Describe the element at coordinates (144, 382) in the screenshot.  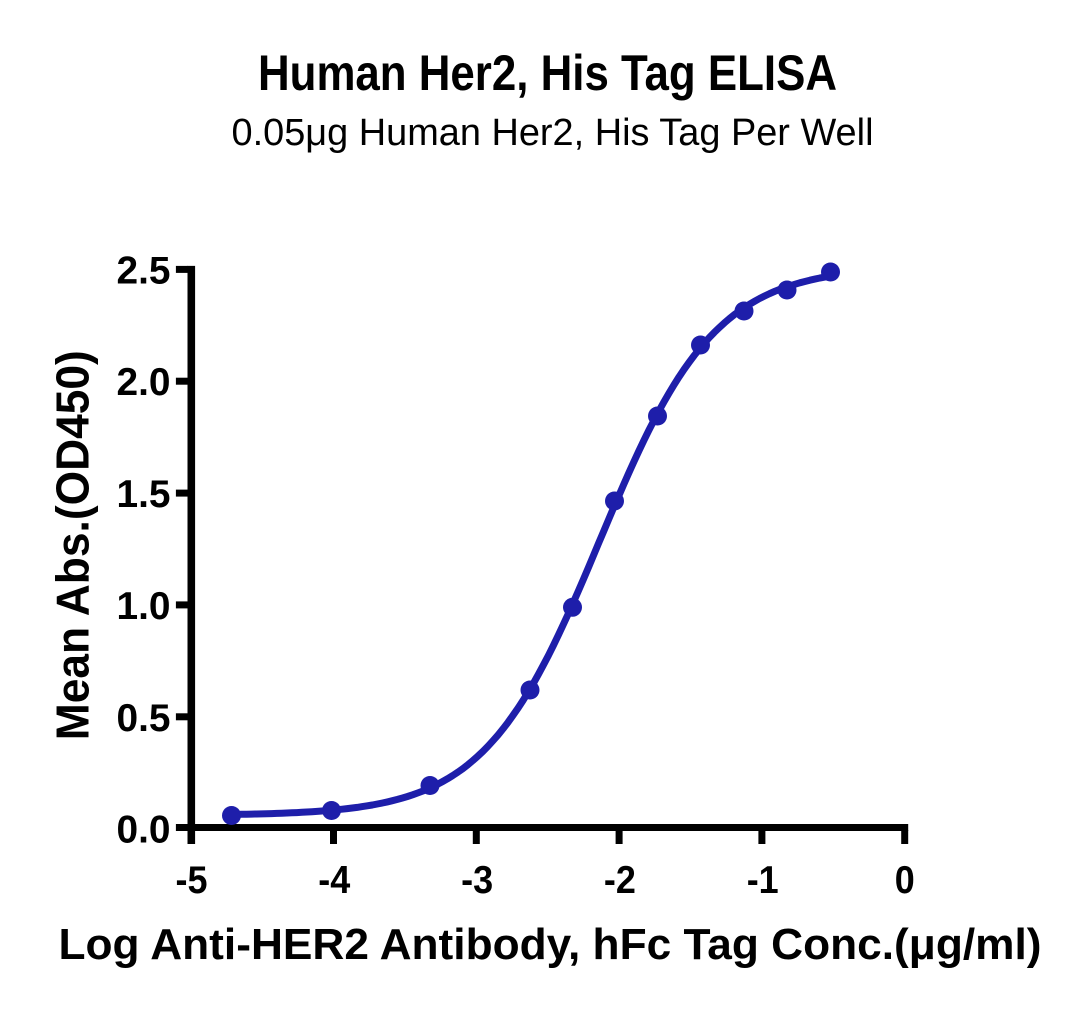
I see `svg-text: 2.0` at that location.